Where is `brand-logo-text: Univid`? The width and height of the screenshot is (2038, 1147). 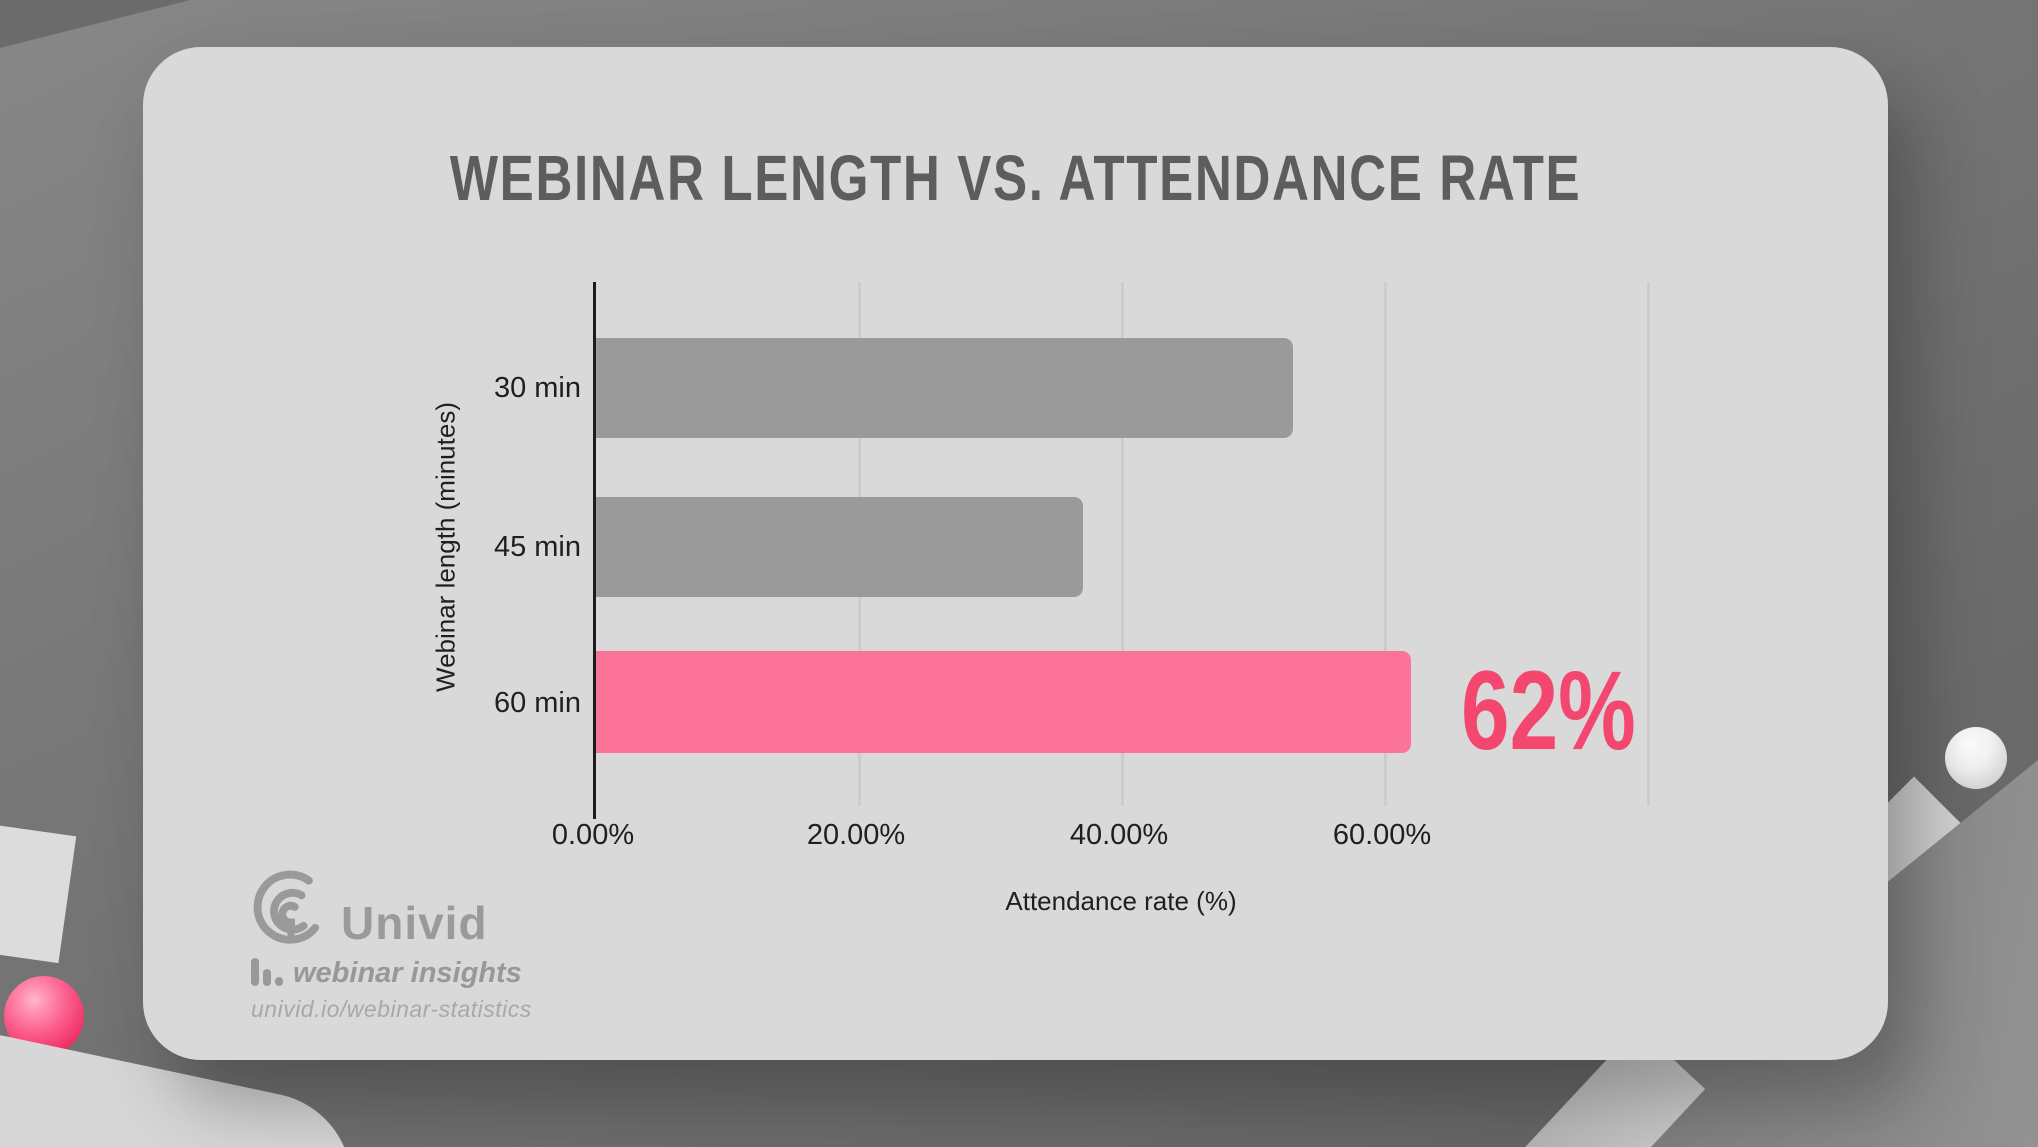 brand-logo-text: Univid is located at coordinates (414, 923).